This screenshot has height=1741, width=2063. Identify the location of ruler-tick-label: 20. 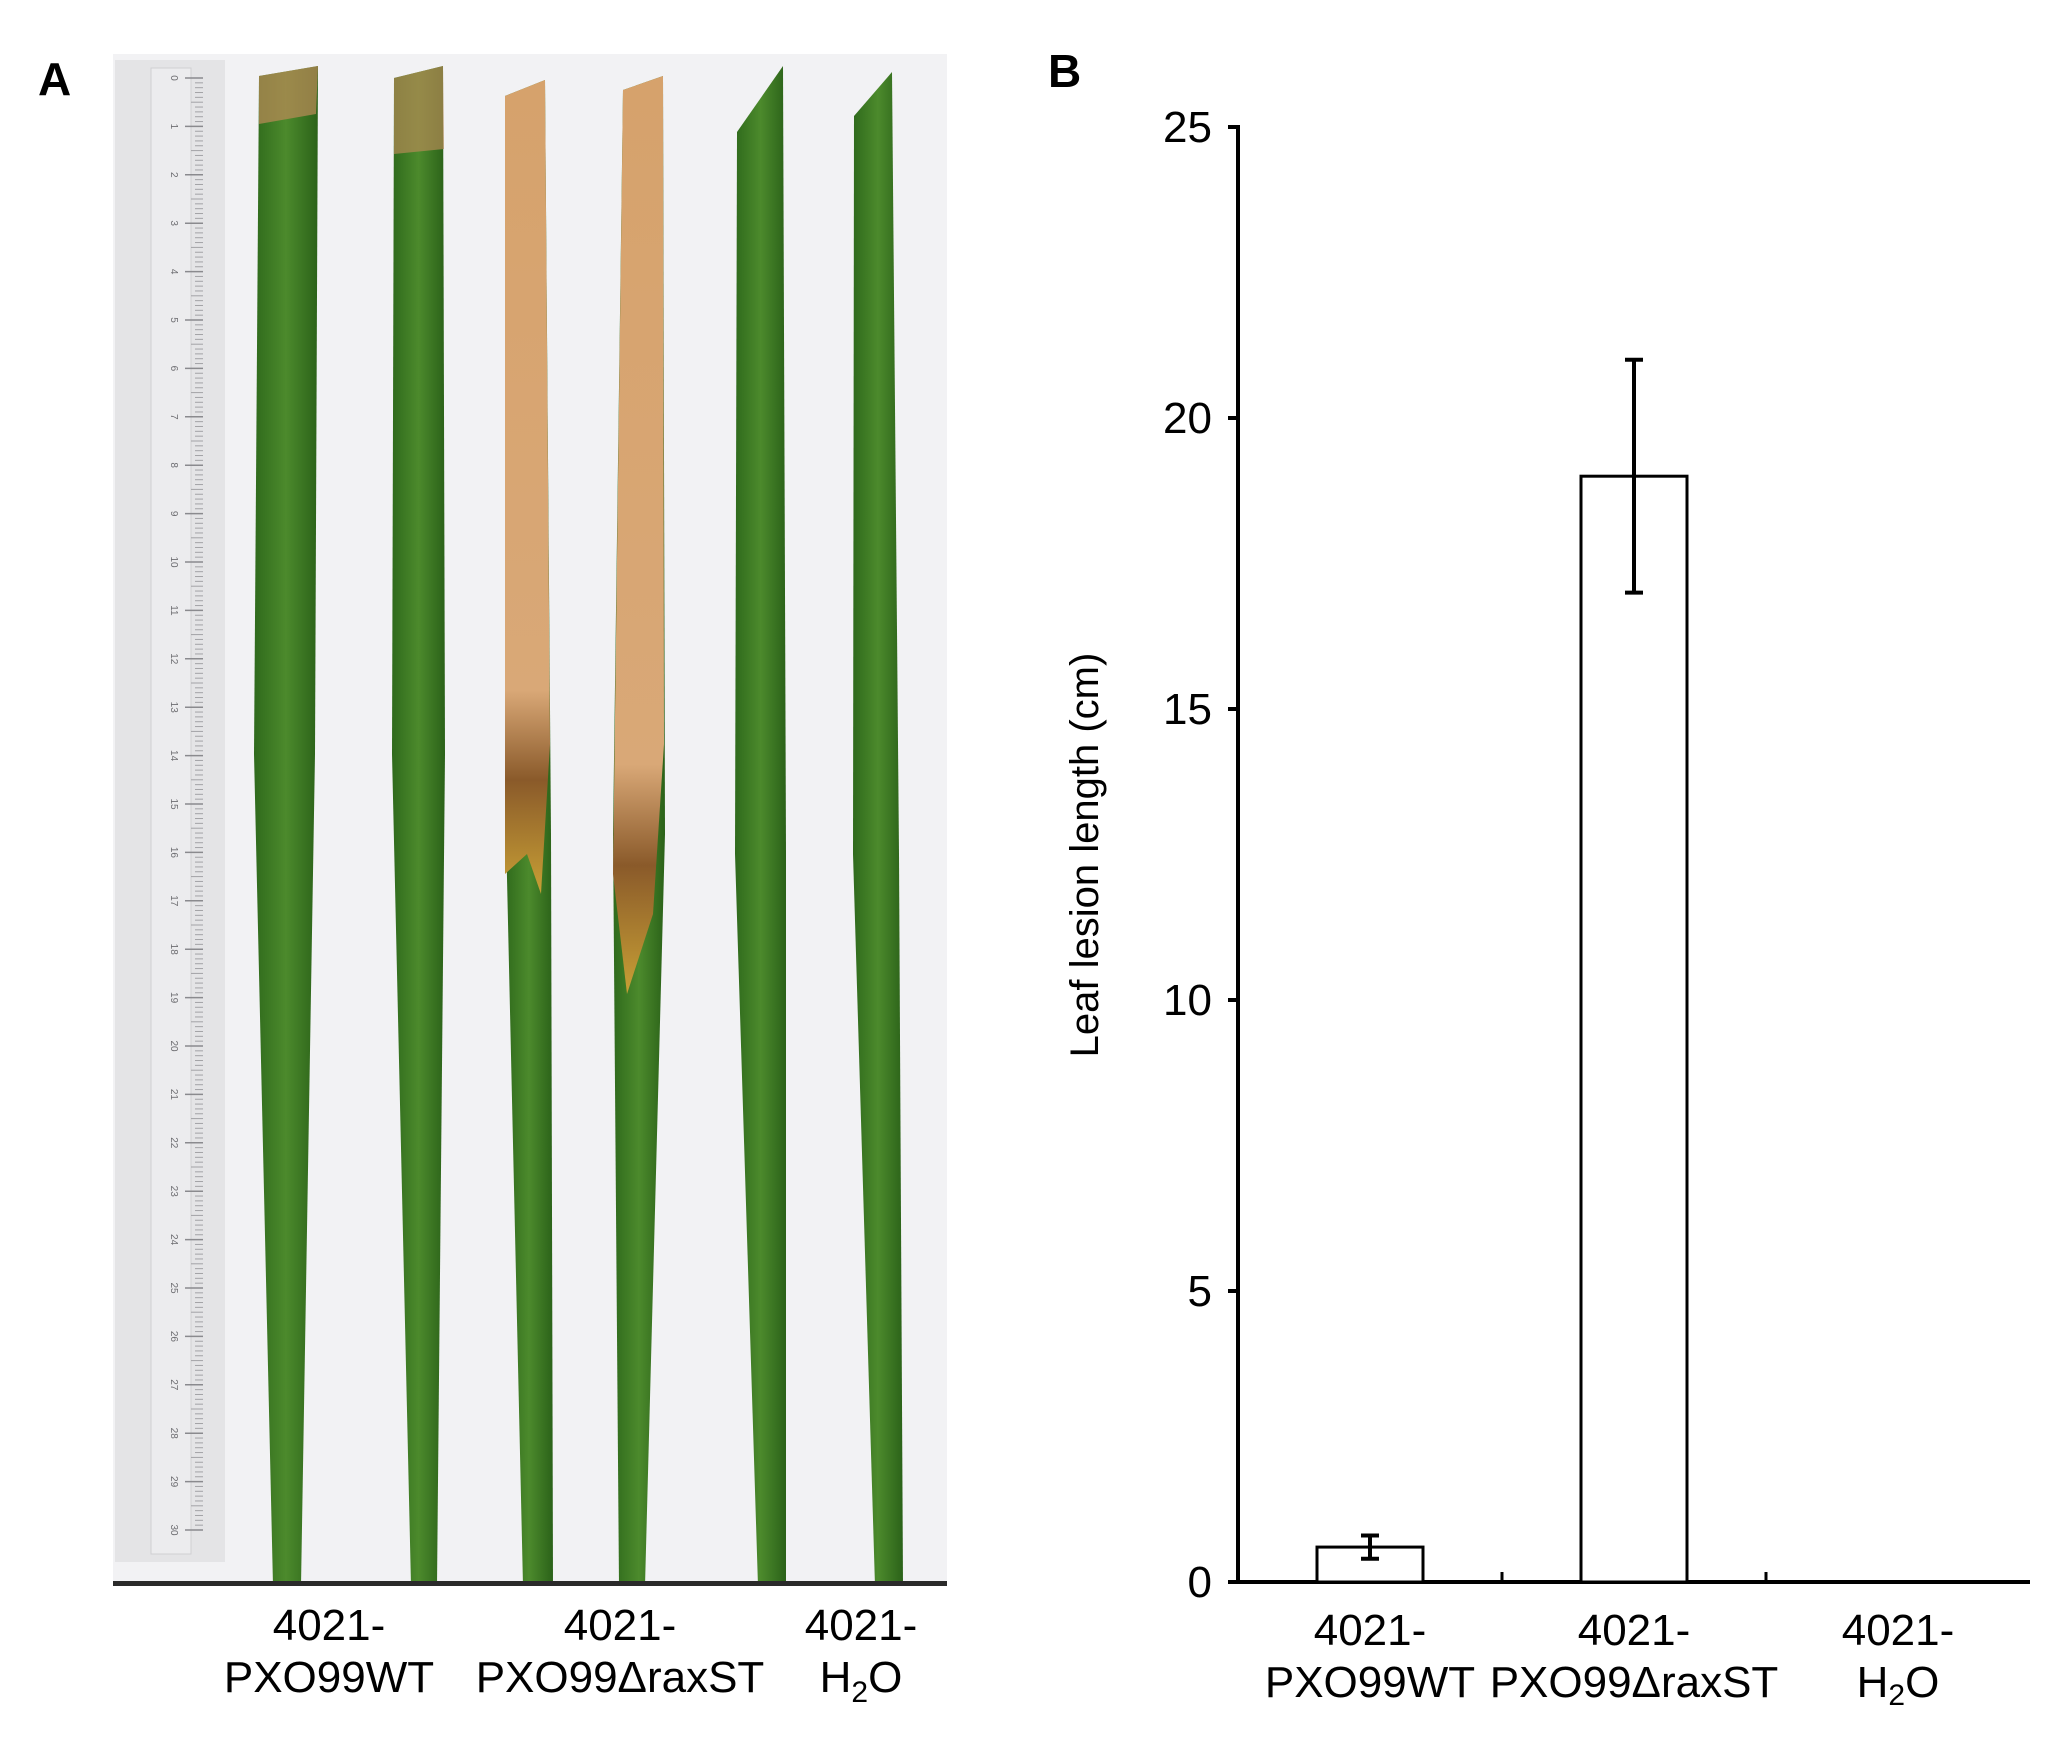
(173, 1046).